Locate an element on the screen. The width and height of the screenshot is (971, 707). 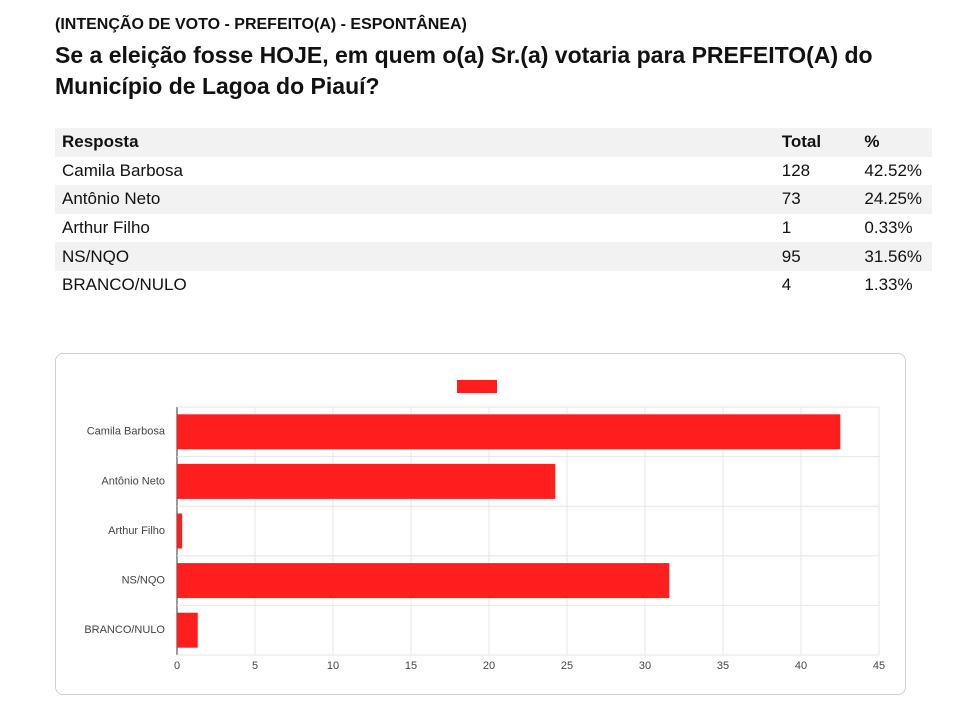
x-tick-label: 5 is located at coordinates (255, 666).